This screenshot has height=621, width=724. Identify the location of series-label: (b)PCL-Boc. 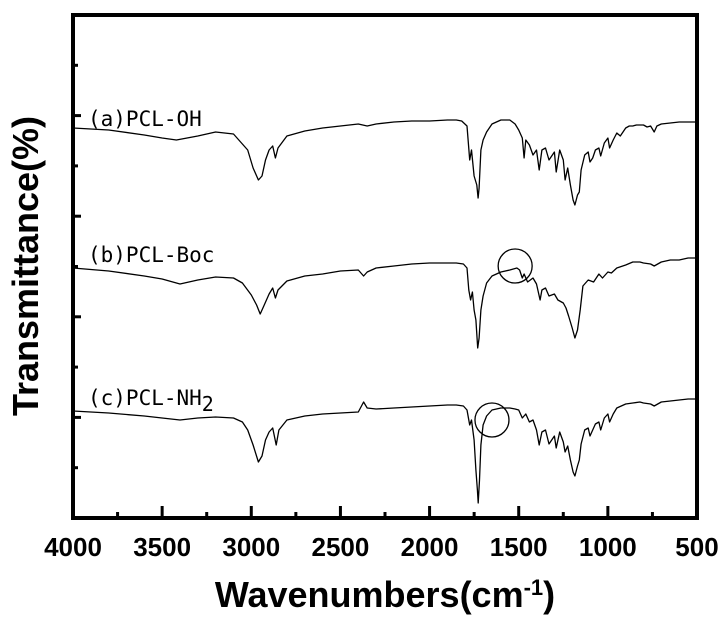
(151, 255).